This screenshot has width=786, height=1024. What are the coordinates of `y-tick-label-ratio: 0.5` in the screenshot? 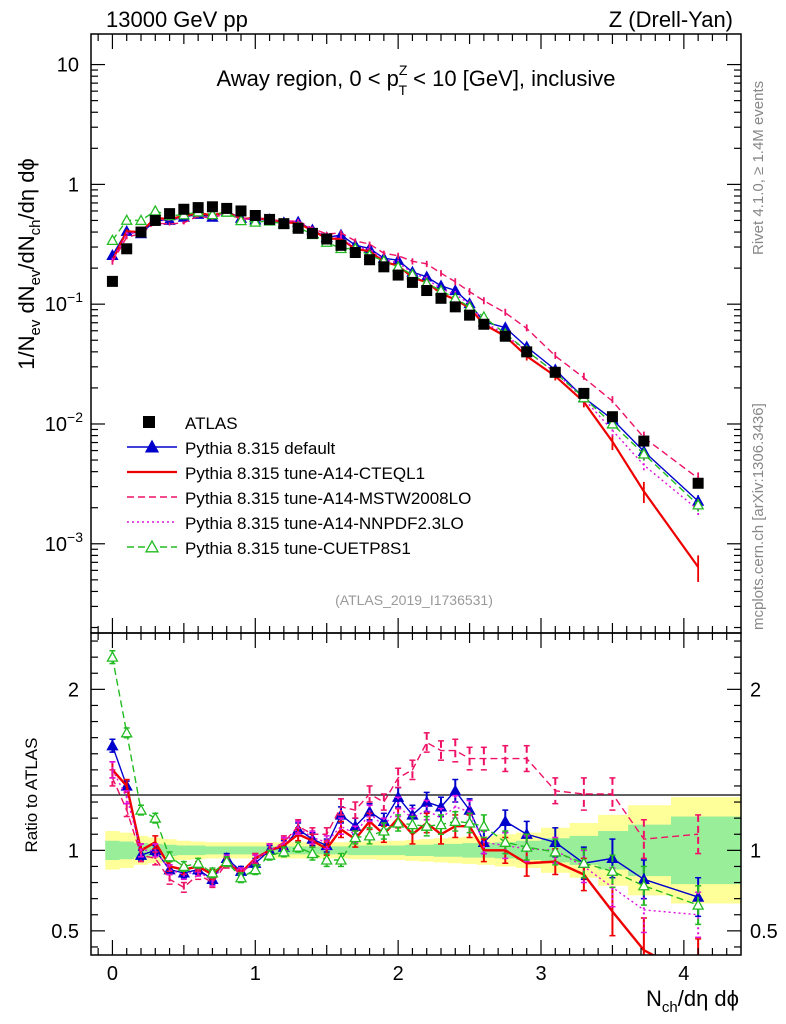 It's located at (65, 932).